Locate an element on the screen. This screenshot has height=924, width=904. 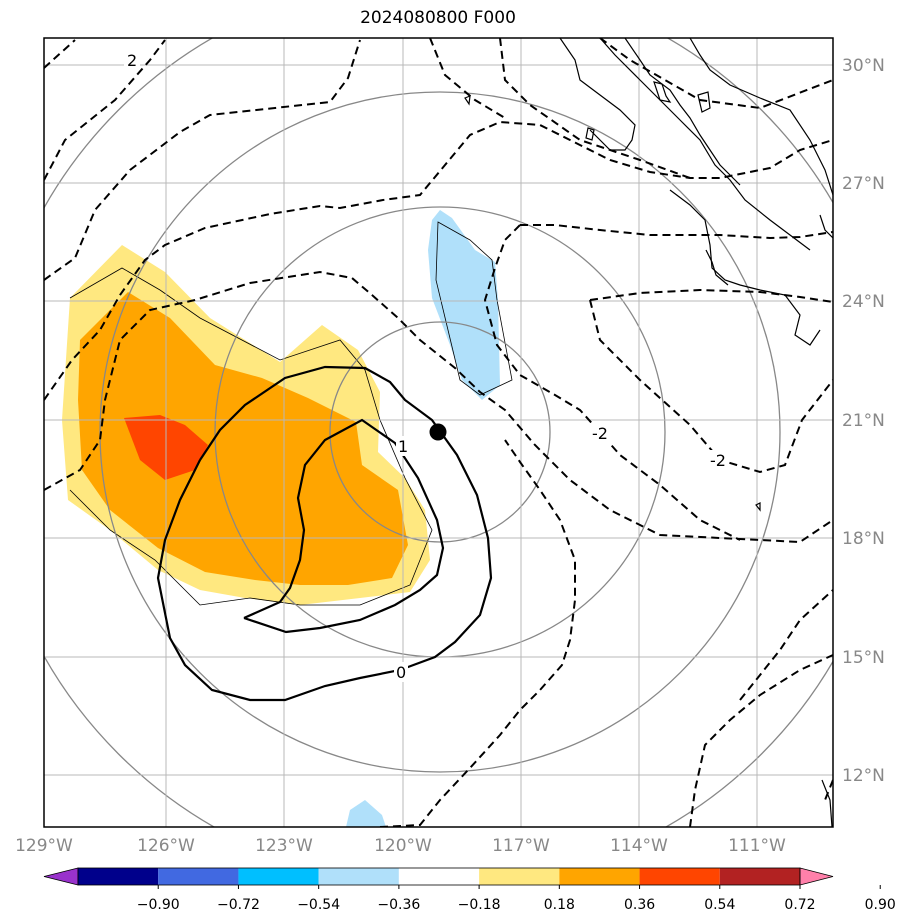
contour-label: 0 is located at coordinates (401, 672).